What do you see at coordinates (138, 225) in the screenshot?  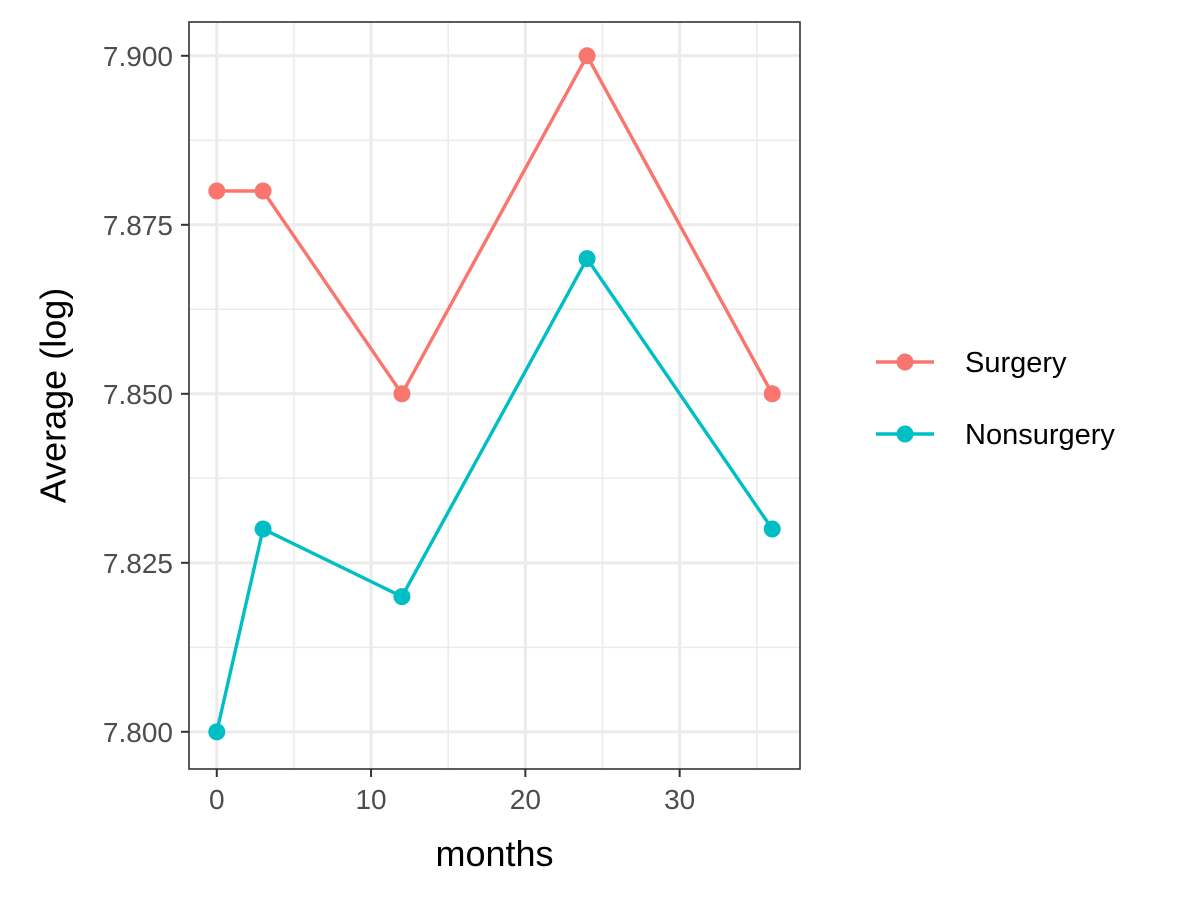 I see `y-tick-label: 7.875` at bounding box center [138, 225].